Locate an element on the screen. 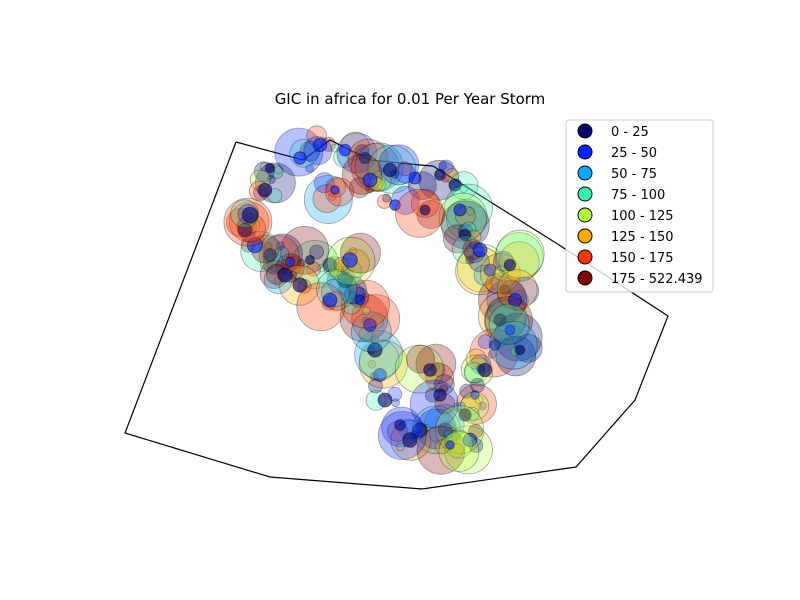  legend-label: 75 - 100 is located at coordinates (638, 195).